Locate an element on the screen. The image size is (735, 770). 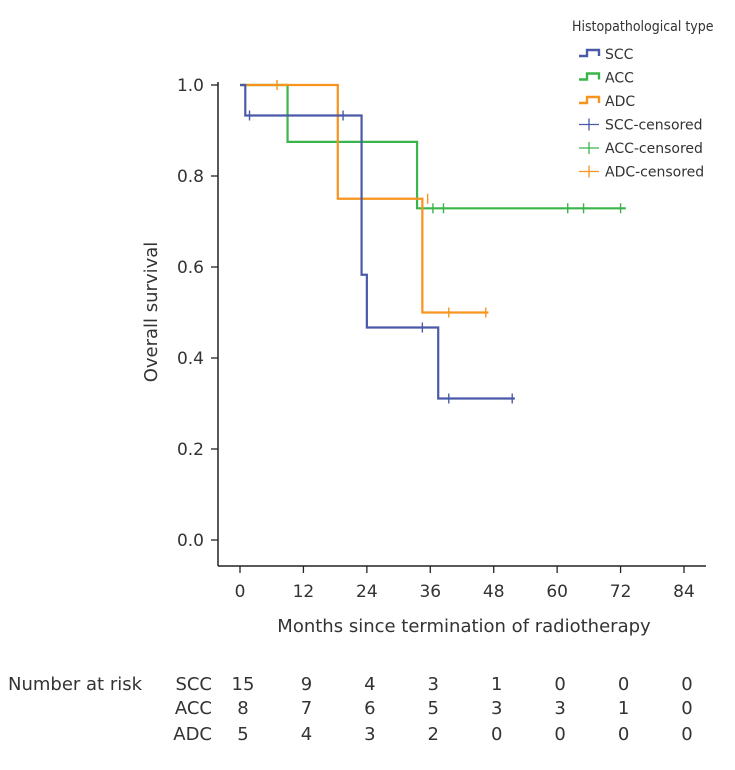
series-acc-line is located at coordinates (433, 146).